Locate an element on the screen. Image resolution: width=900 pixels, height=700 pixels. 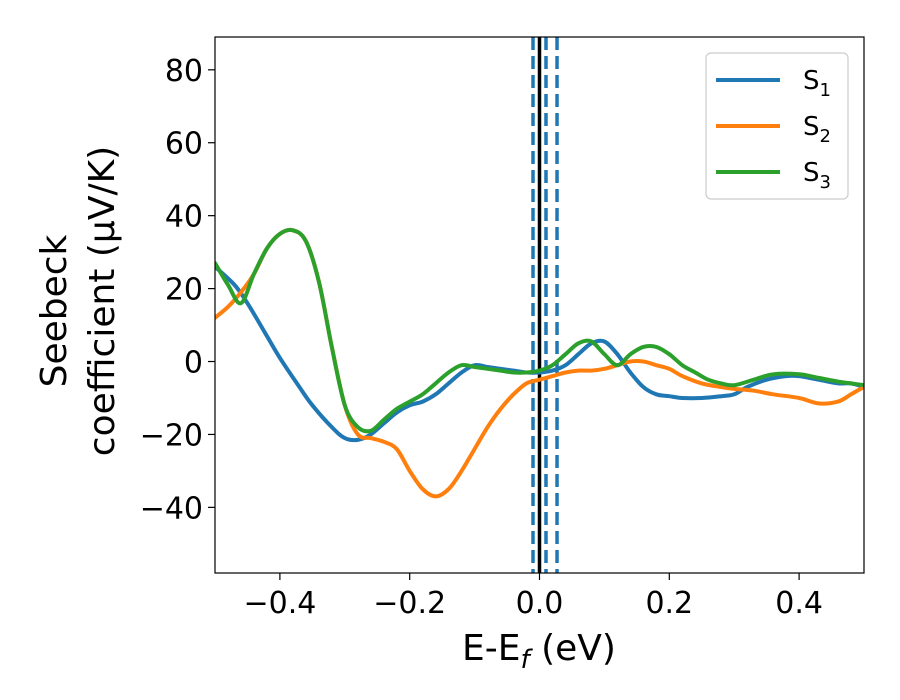
y-axis-label-line2: coefficient (μV/K) is located at coordinates (102, 301).